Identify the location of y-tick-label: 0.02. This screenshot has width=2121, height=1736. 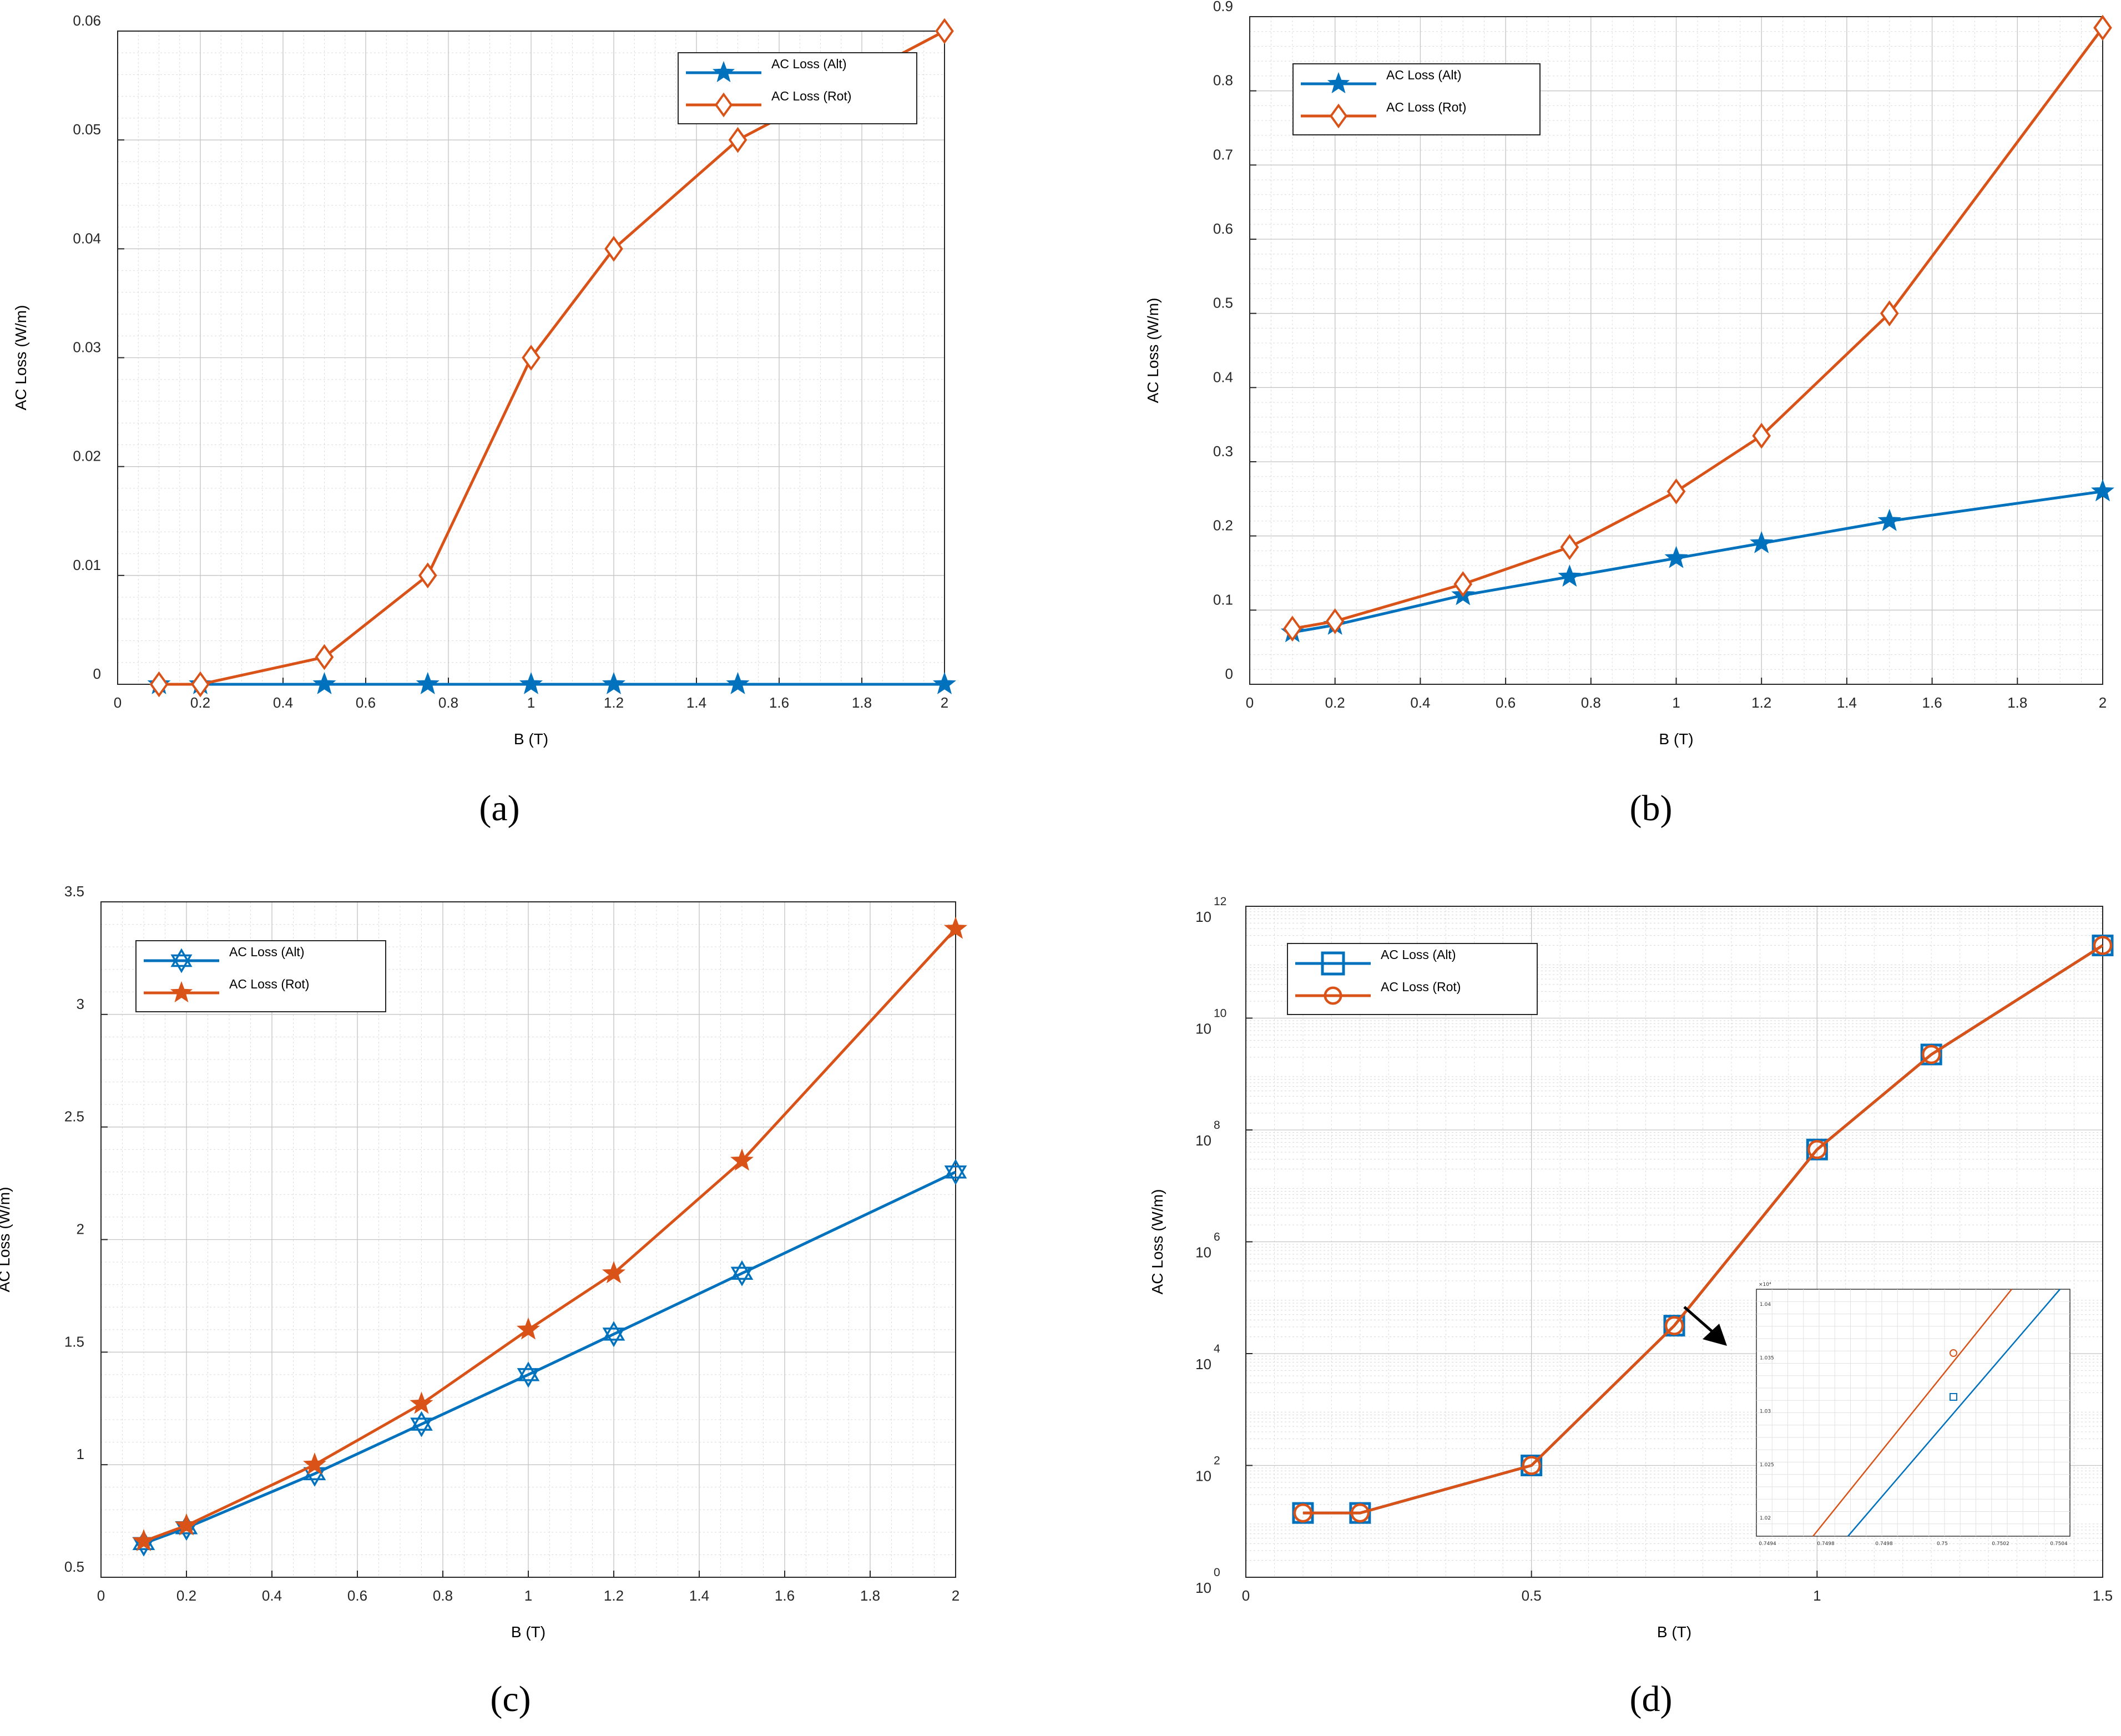
(87, 456).